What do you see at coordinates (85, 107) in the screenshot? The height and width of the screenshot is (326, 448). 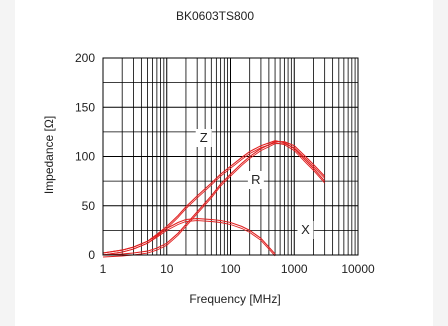 I see `y-tick-label: 150` at bounding box center [85, 107].